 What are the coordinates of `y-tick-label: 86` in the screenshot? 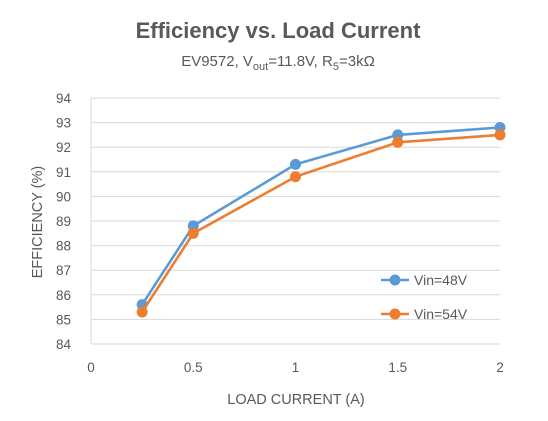 It's located at (63, 295).